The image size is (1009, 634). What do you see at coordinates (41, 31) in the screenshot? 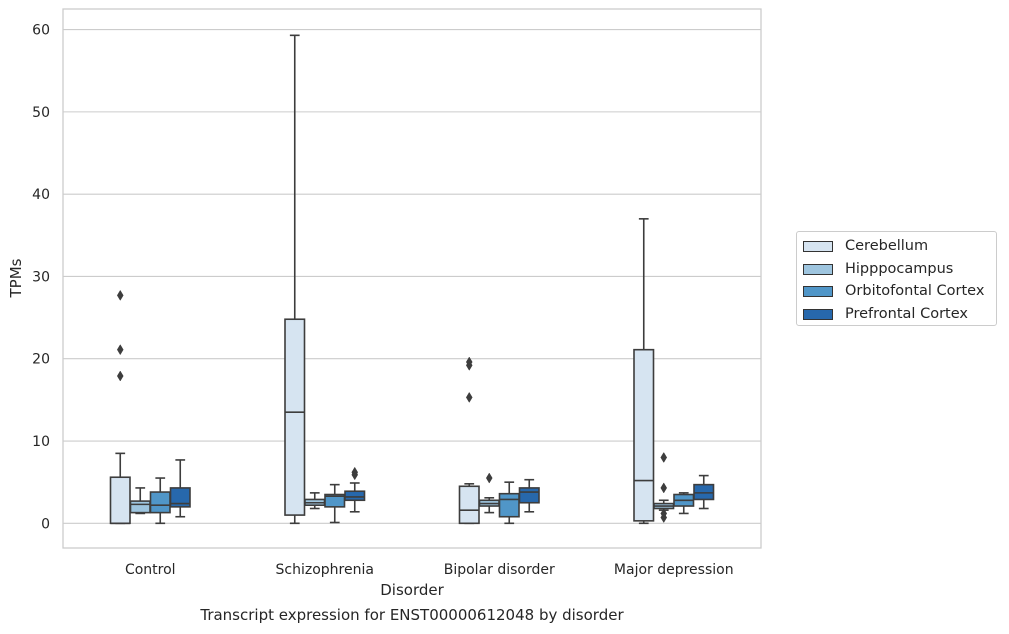
I see `y-tick-label-60: 60` at bounding box center [41, 31].